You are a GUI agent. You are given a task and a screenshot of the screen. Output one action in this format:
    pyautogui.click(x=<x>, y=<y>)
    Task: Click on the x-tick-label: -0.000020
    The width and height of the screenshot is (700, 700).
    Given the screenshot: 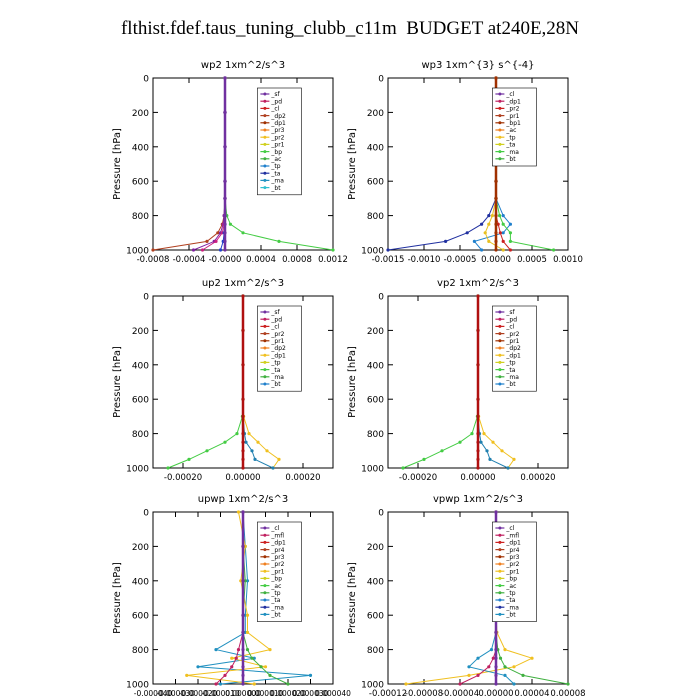 What is the action you would take?
    pyautogui.click(x=198, y=693)
    